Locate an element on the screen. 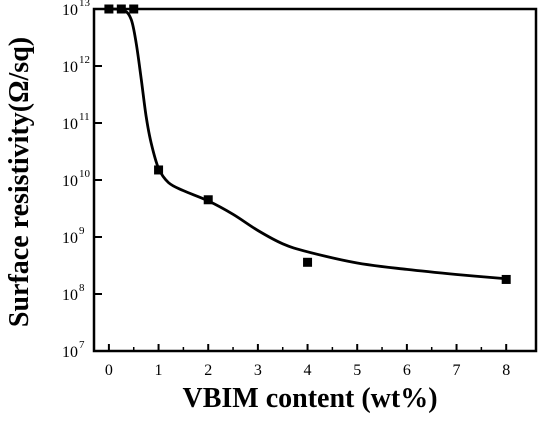 This screenshot has height=421, width=550. y-tick-exponent: 9 is located at coordinates (82, 231).